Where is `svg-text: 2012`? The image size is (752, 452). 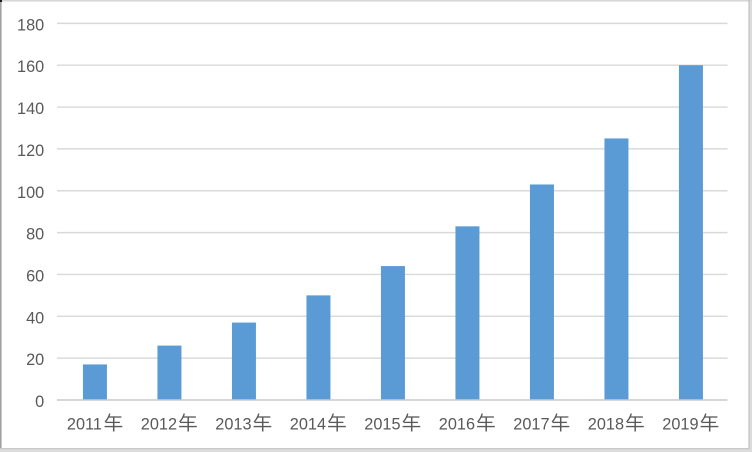 svg-text: 2012 is located at coordinates (159, 425).